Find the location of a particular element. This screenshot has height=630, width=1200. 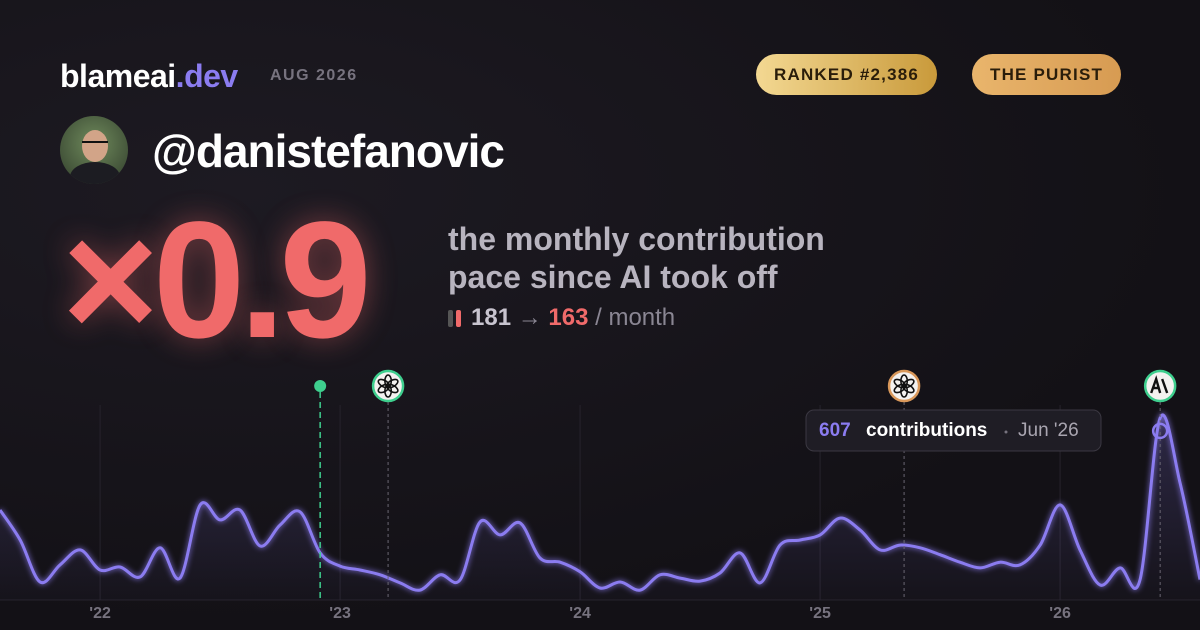

brand: blameai.dev is located at coordinates (149, 76).